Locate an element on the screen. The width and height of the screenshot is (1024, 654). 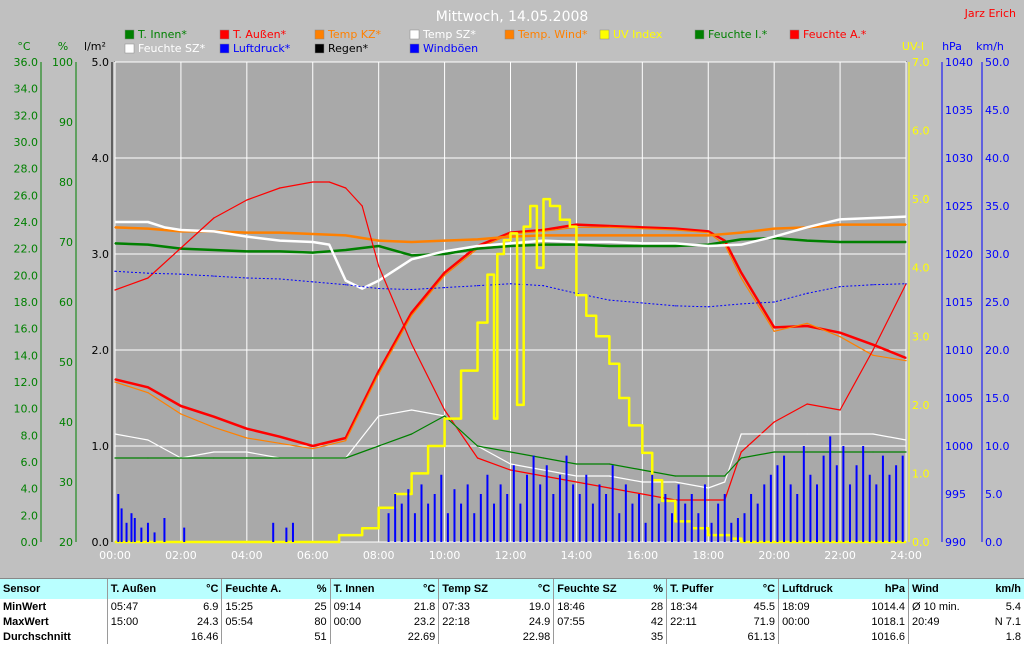
header-t-aussen: T. Außen is located at coordinates (141, 589).